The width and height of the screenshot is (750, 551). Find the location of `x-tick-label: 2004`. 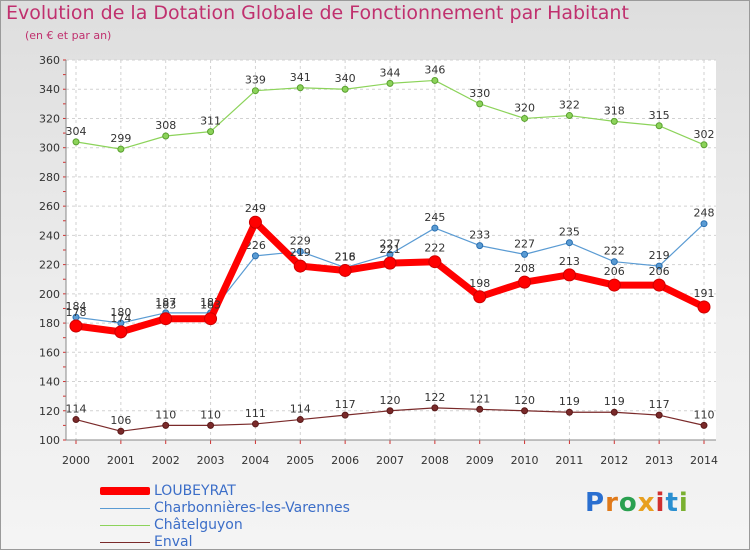

x-tick-label: 2004 is located at coordinates (255, 460).